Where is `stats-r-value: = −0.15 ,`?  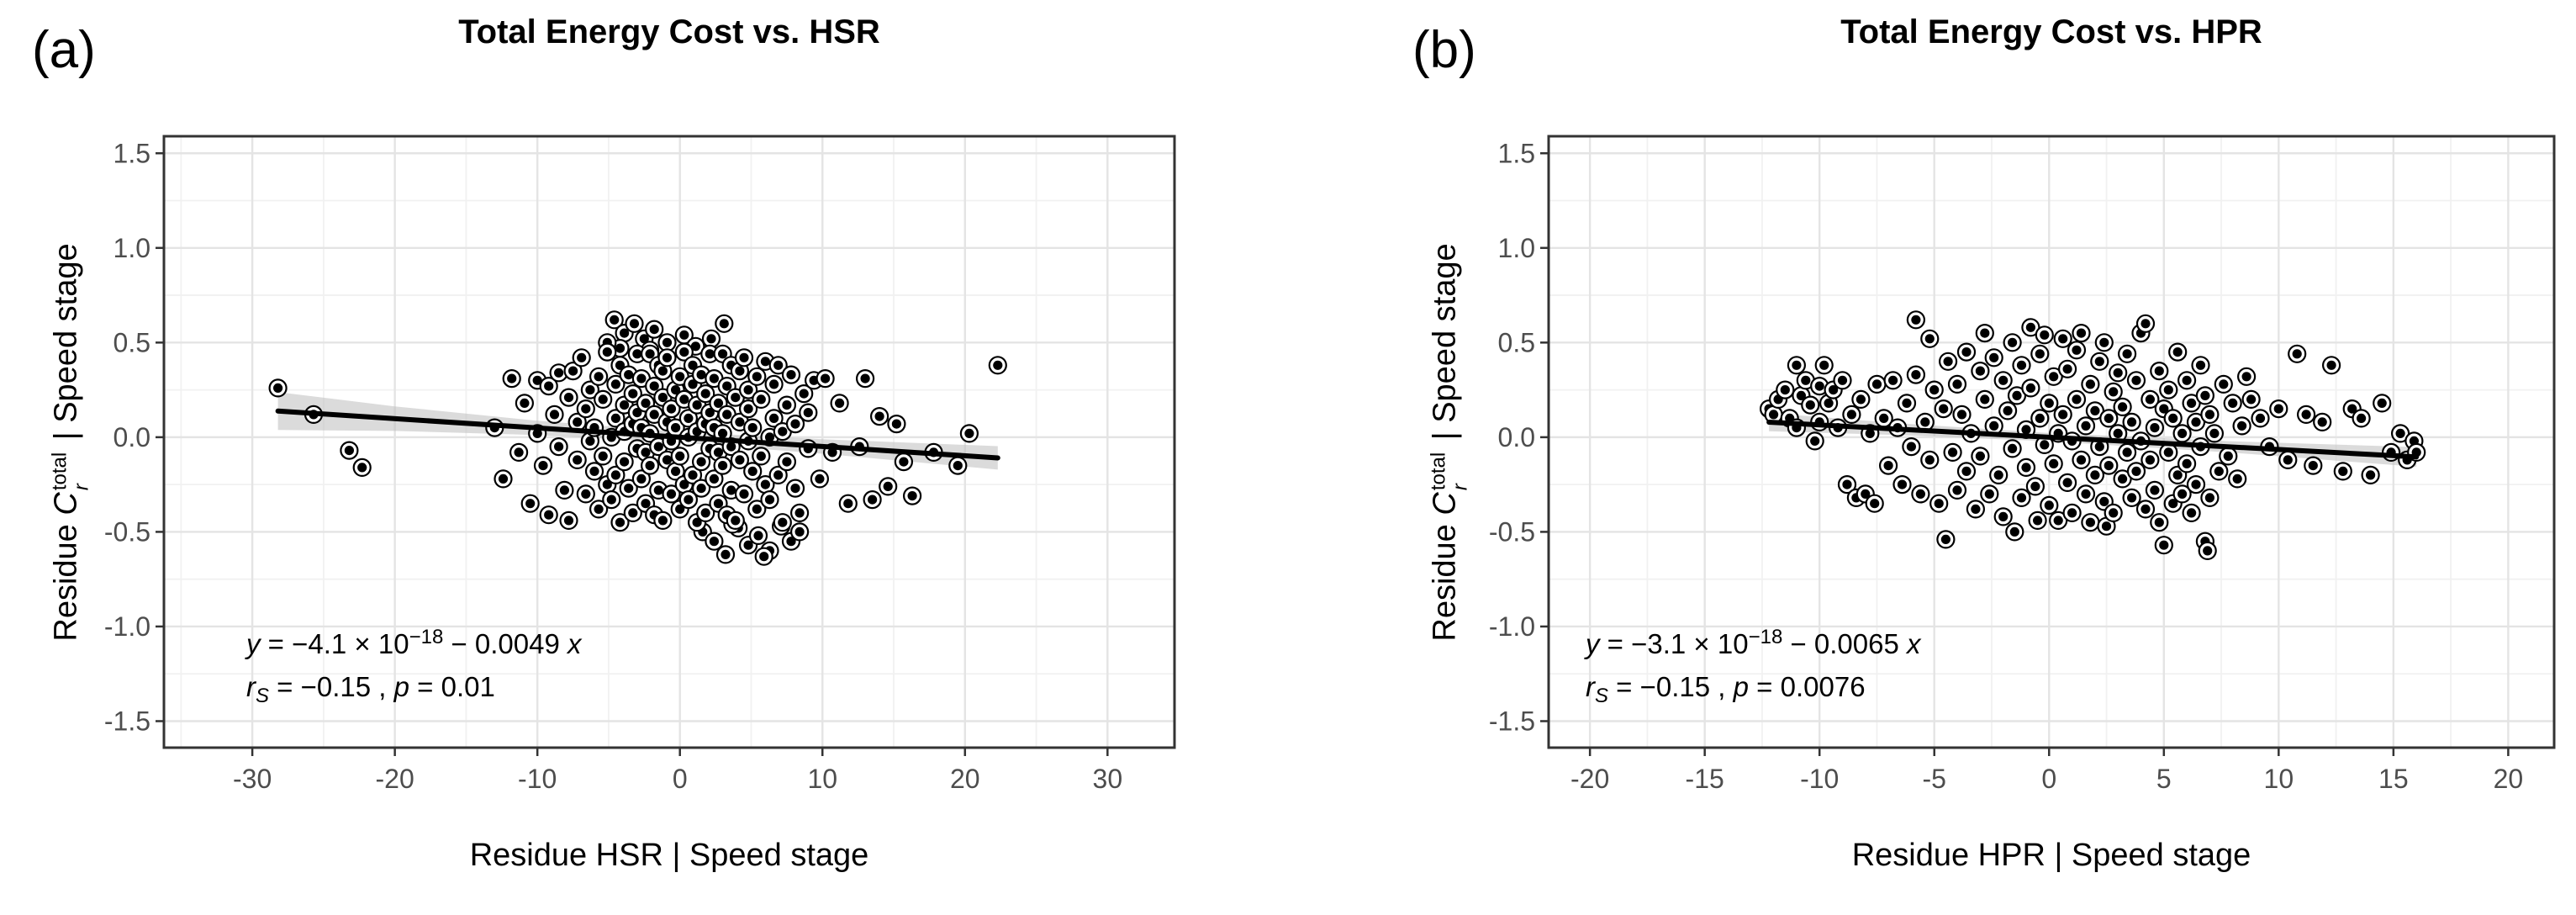
stats-r-value: = −0.15 , is located at coordinates (331, 686).